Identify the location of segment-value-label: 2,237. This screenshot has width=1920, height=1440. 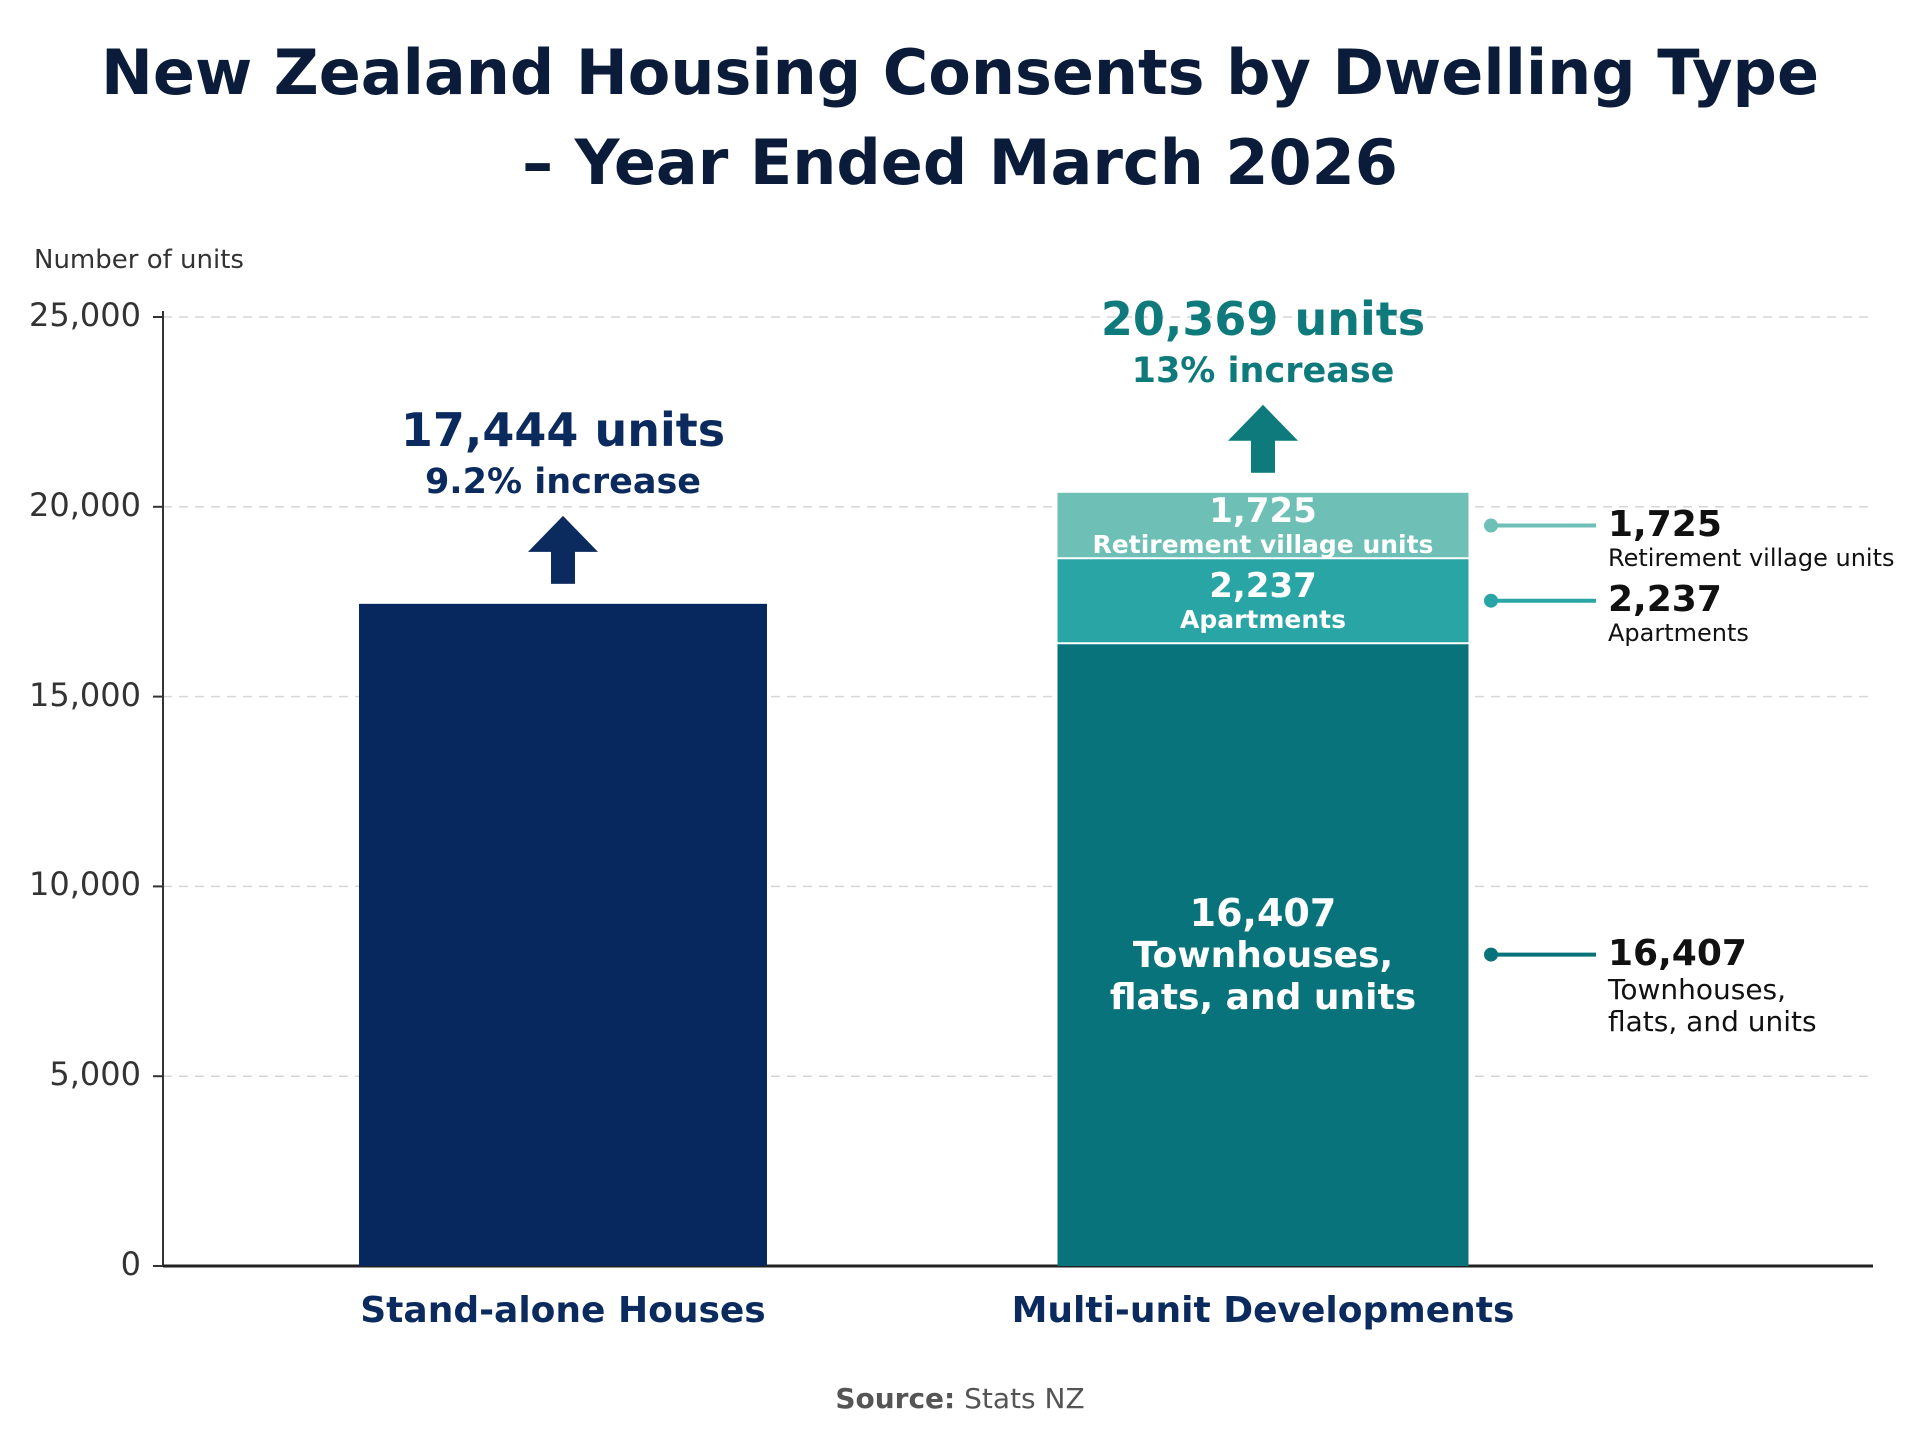
(1263, 585).